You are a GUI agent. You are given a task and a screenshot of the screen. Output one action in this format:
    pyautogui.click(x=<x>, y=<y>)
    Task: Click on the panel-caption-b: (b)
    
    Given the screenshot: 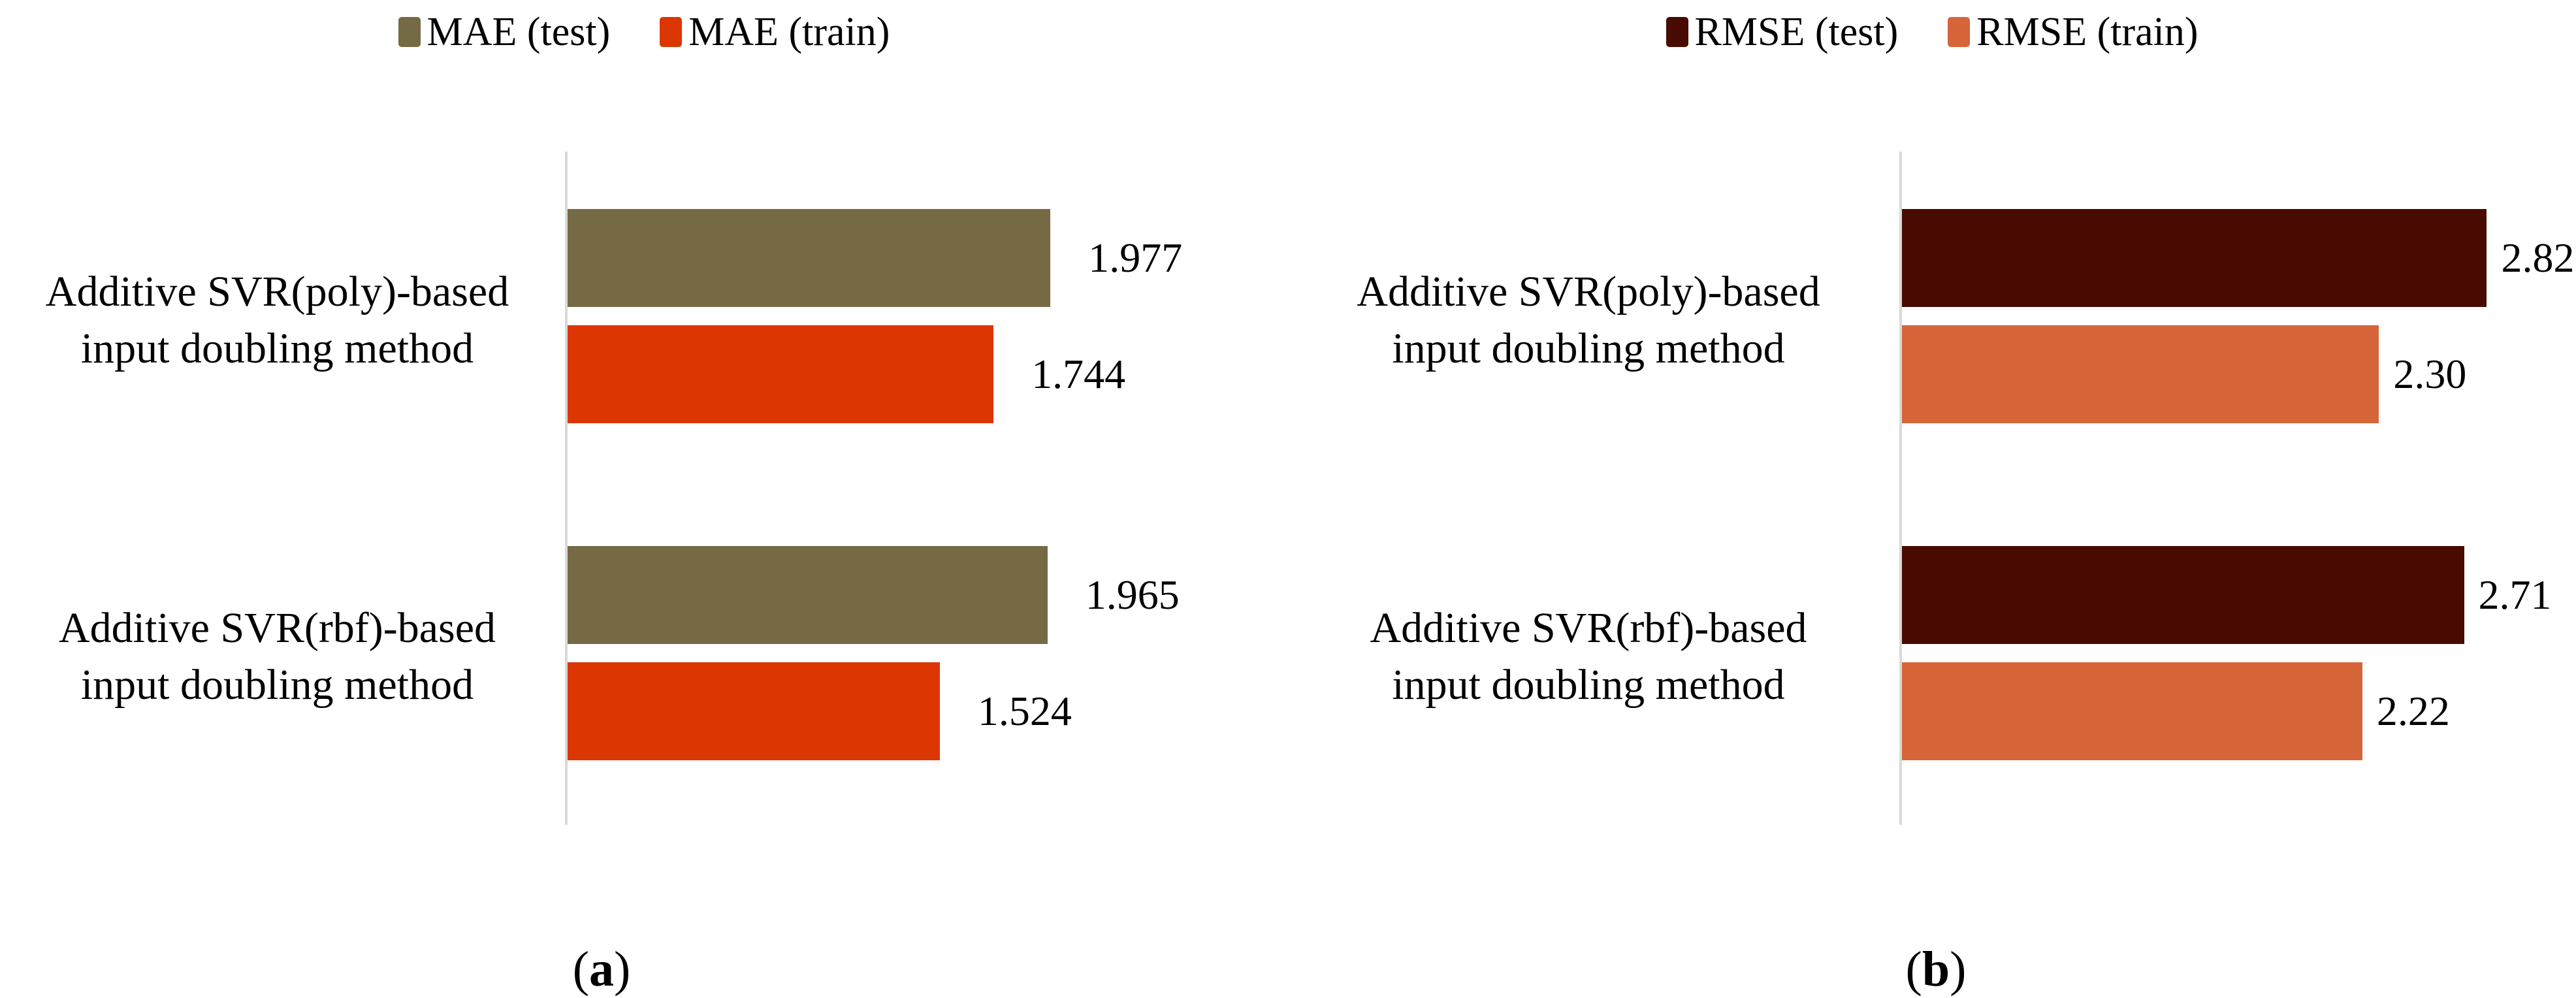 What is the action you would take?
    pyautogui.click(x=1937, y=969)
    